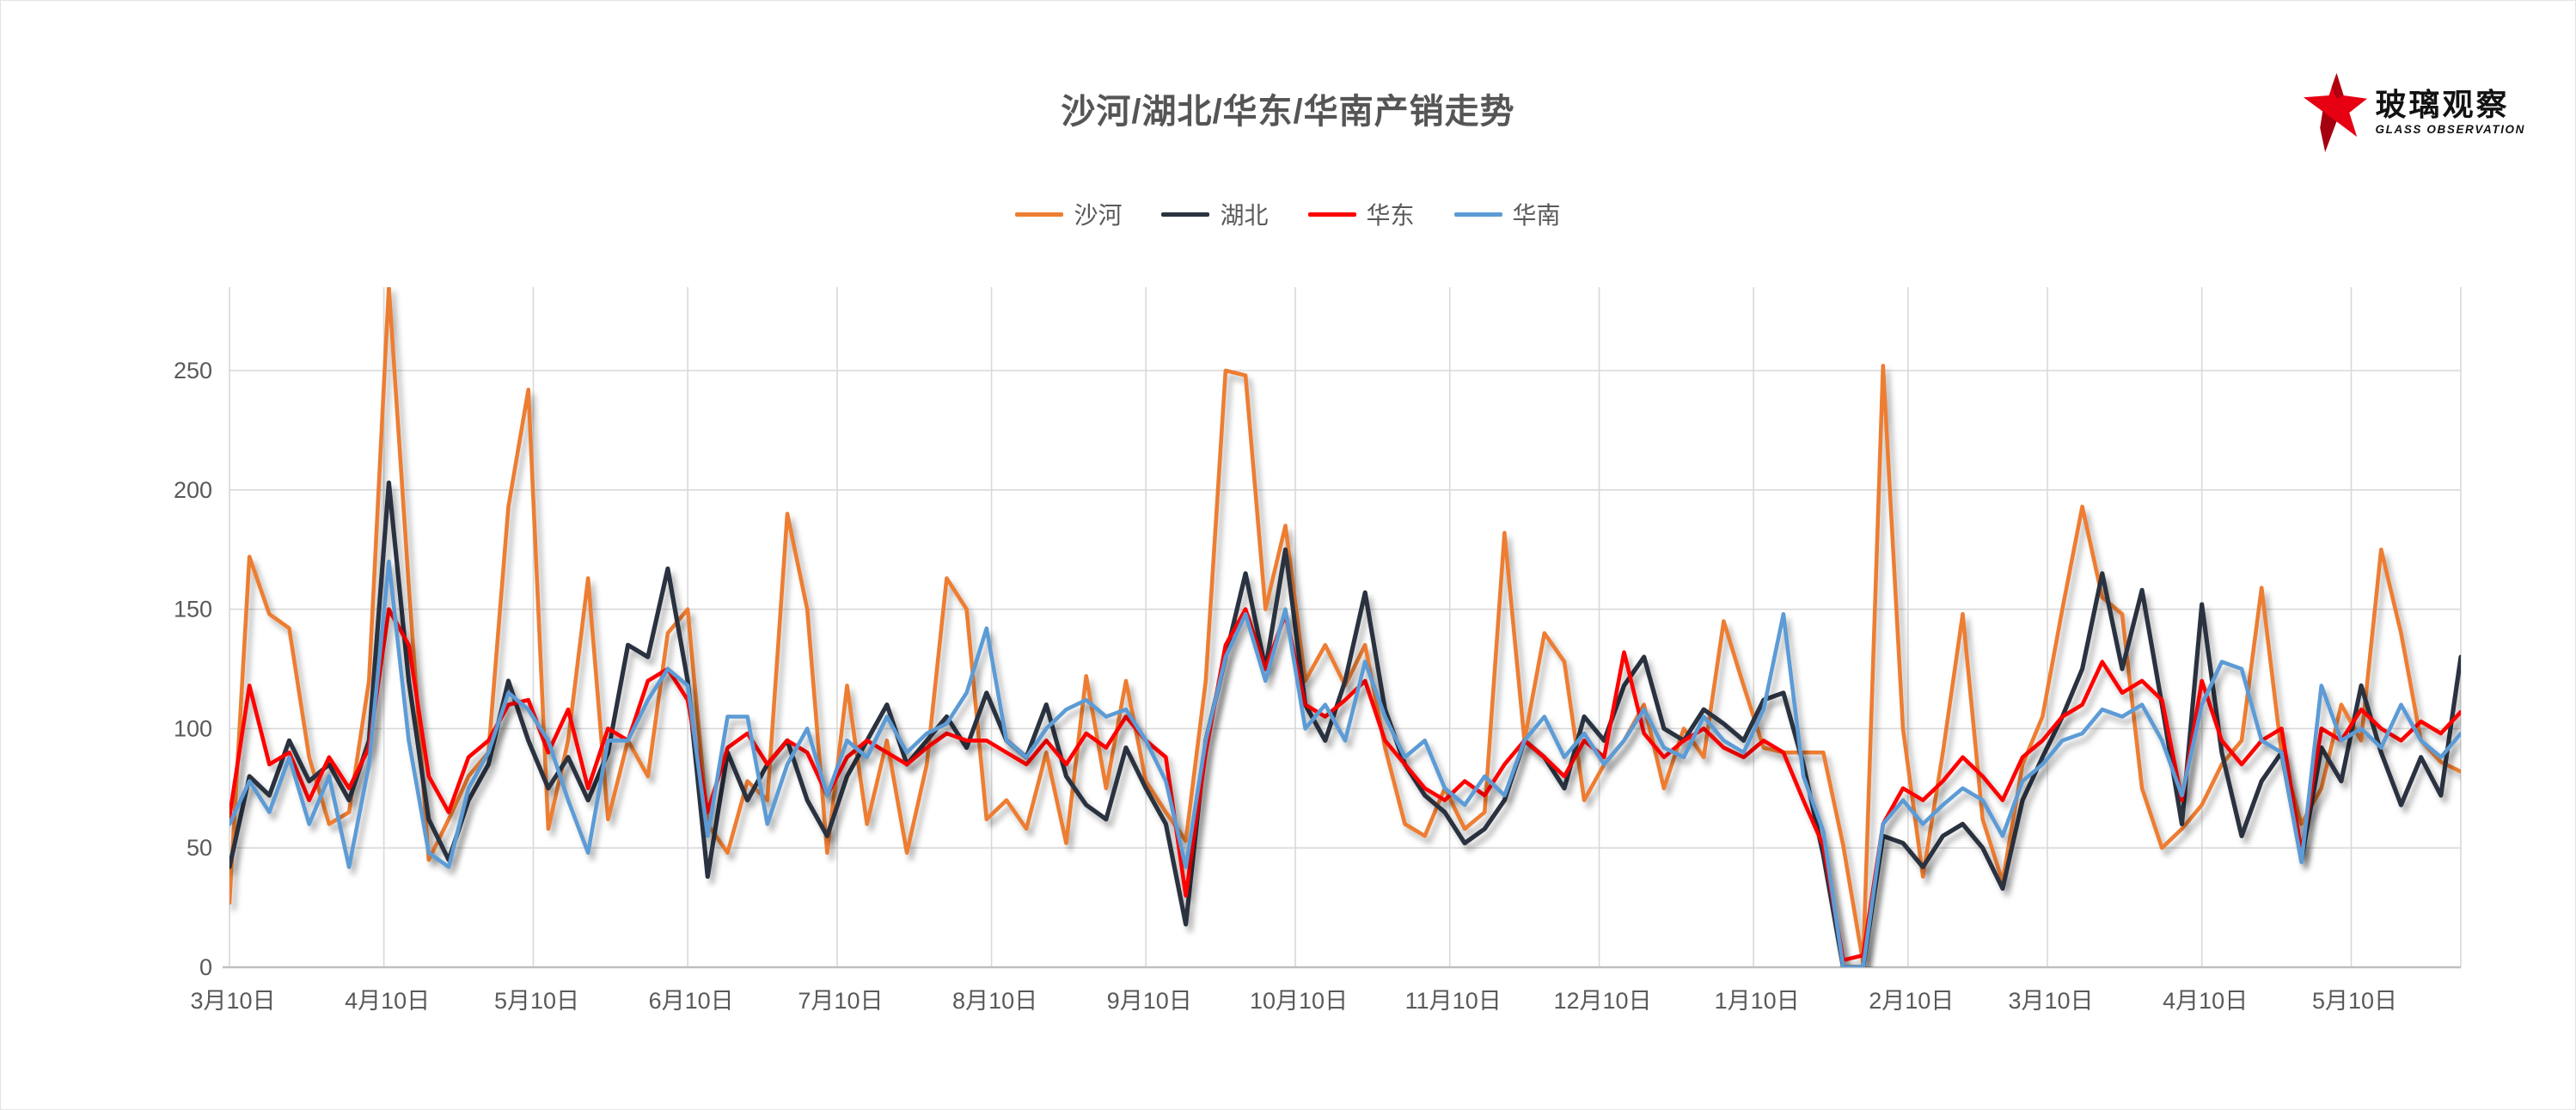 This screenshot has width=2576, height=1110. I want to click on logo-text: 玻璃观察 GLASS OBSERVATION, so click(2450, 113).